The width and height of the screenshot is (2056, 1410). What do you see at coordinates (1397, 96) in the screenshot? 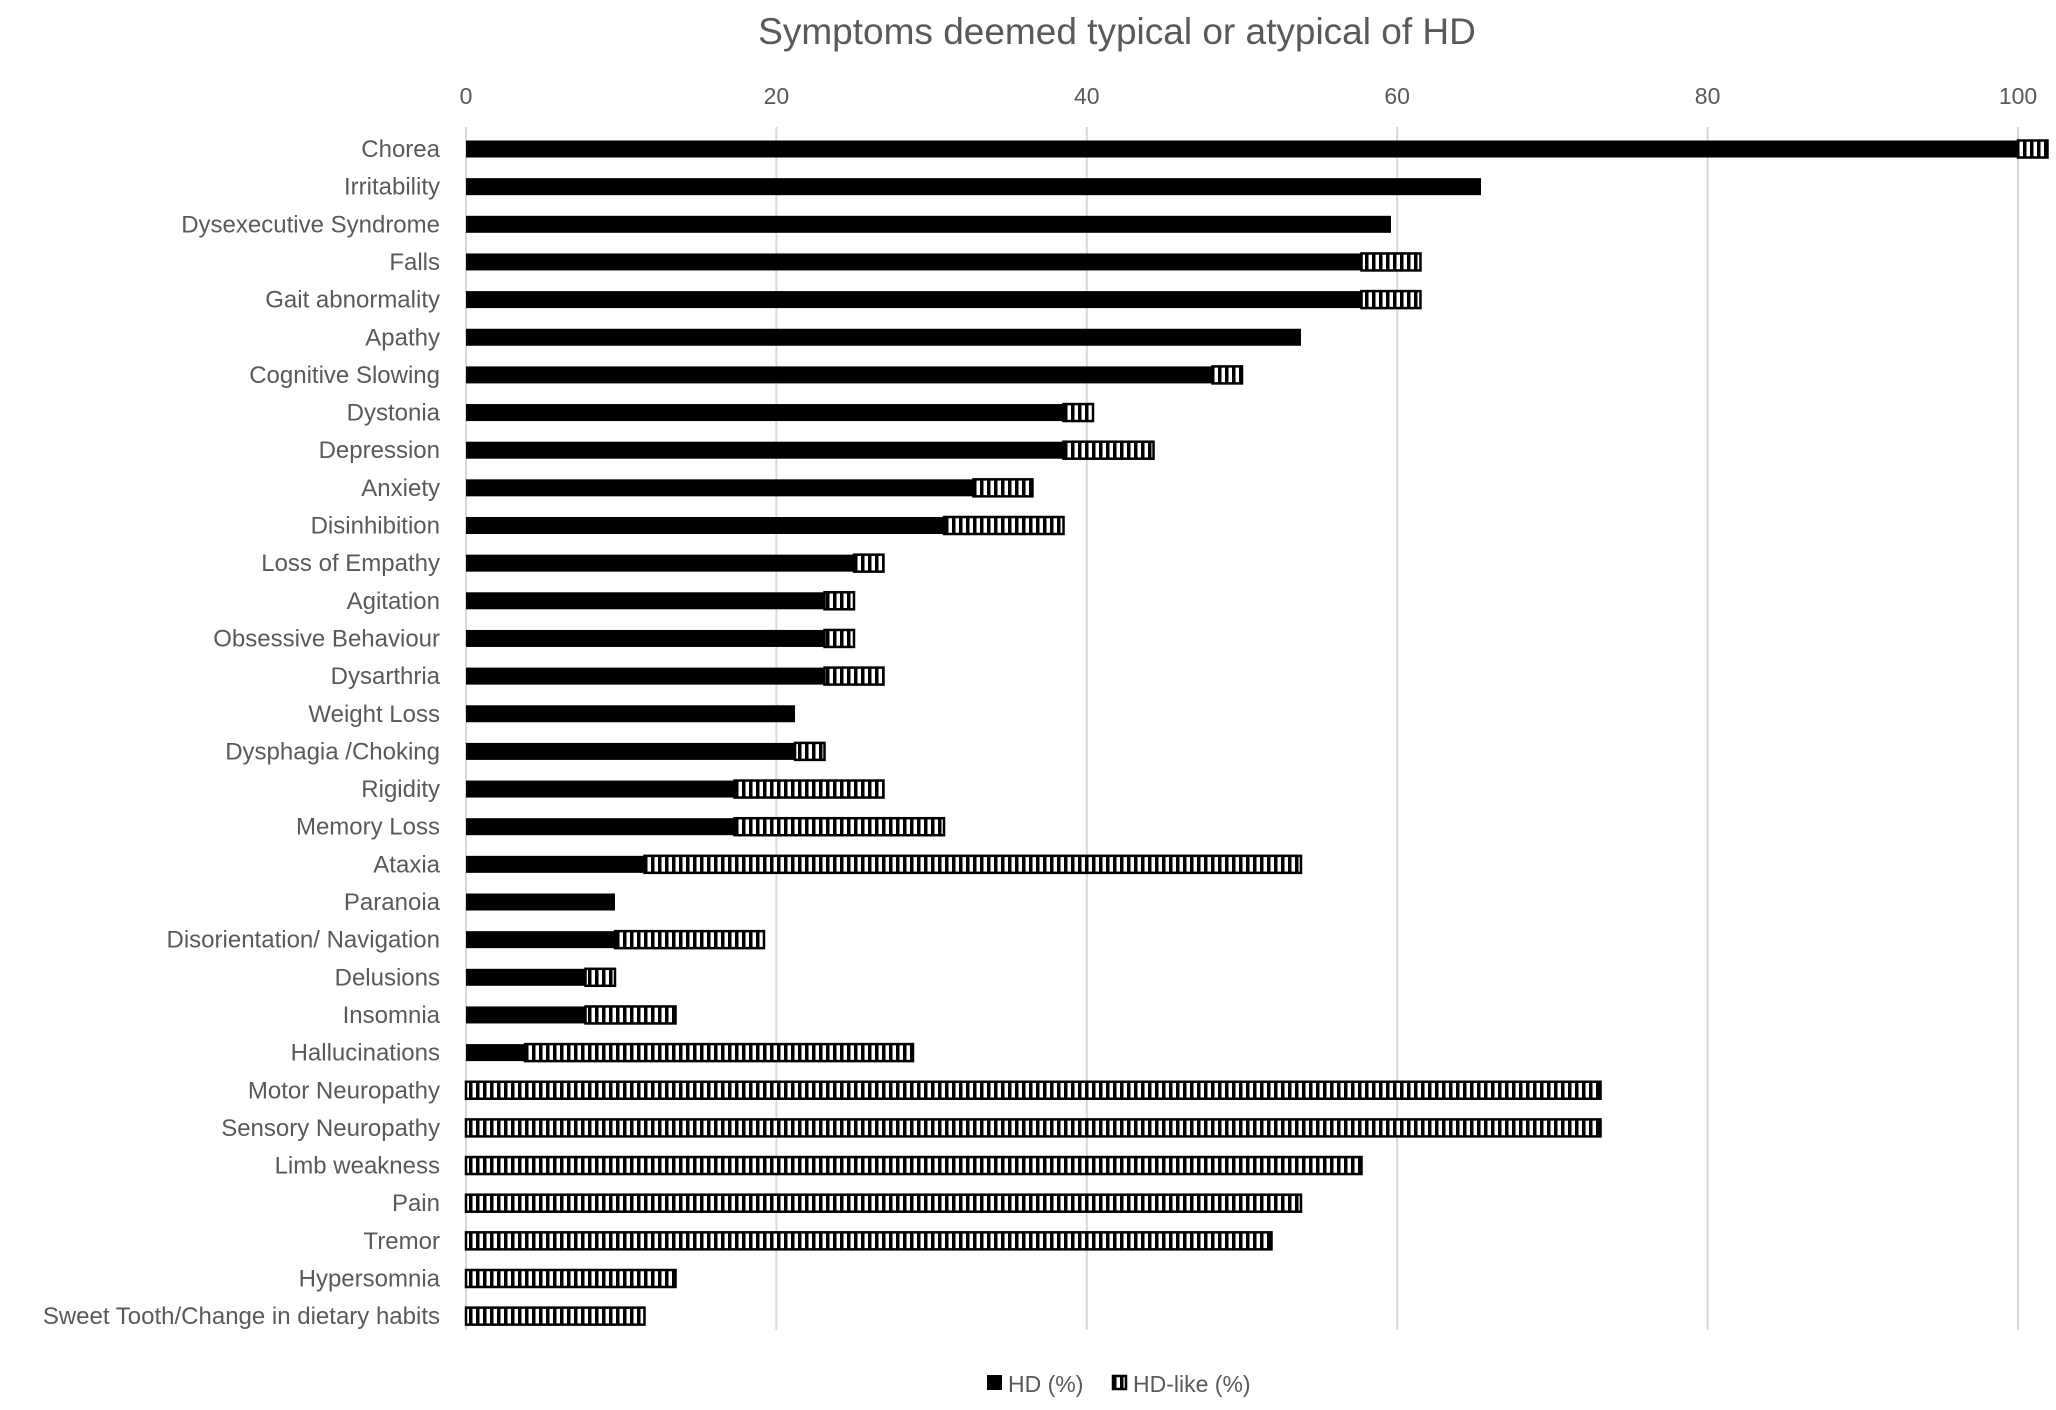
I see `x-tick-label-60: 60` at bounding box center [1397, 96].